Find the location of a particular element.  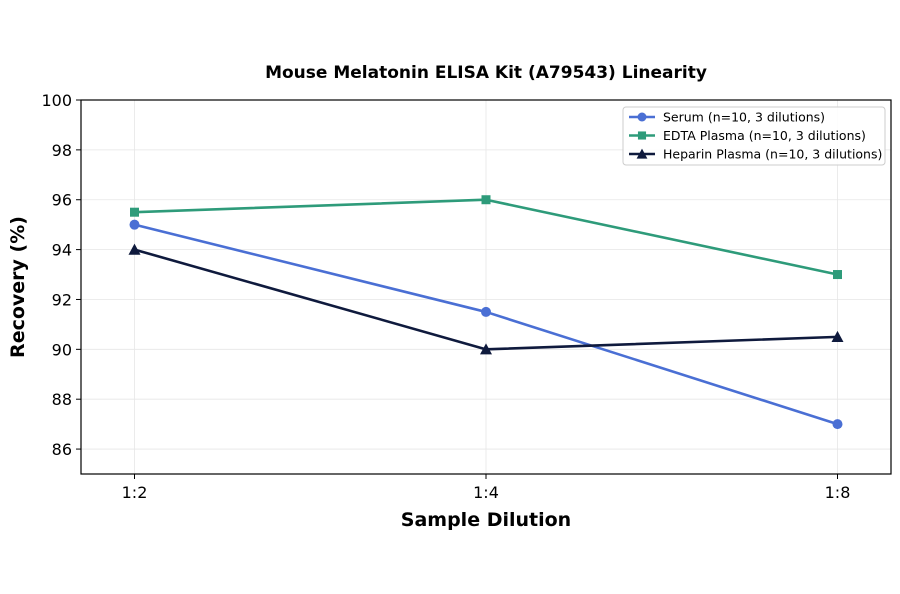

legend-box is located at coordinates (754, 136).